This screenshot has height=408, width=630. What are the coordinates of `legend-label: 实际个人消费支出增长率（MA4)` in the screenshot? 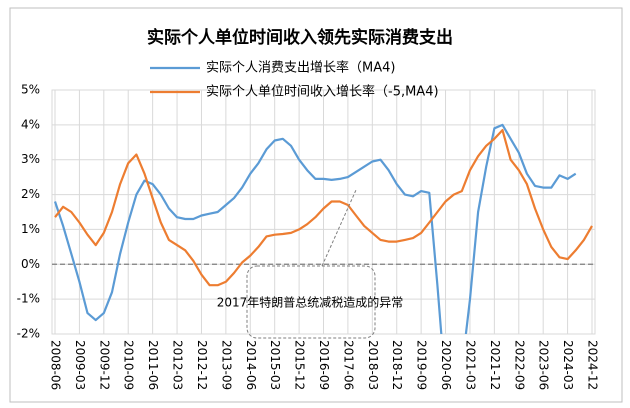 It's located at (300, 68).